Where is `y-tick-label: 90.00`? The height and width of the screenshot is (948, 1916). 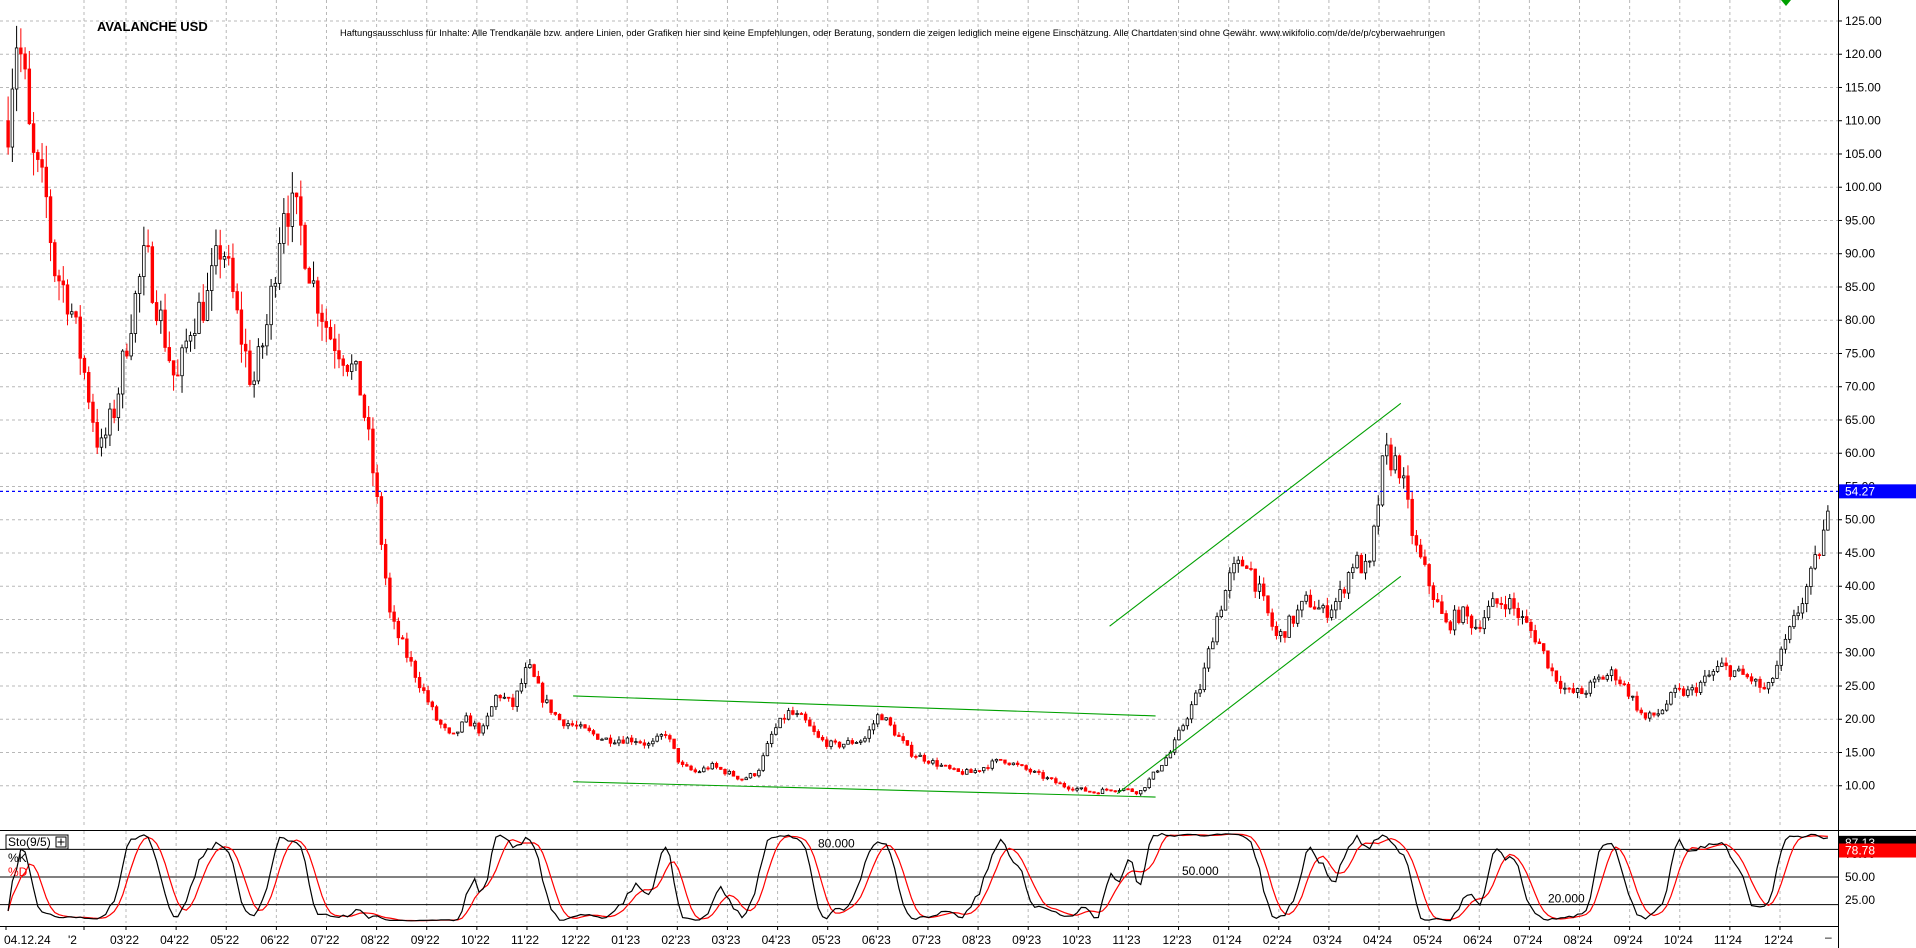 y-tick-label: 90.00 is located at coordinates (1860, 254).